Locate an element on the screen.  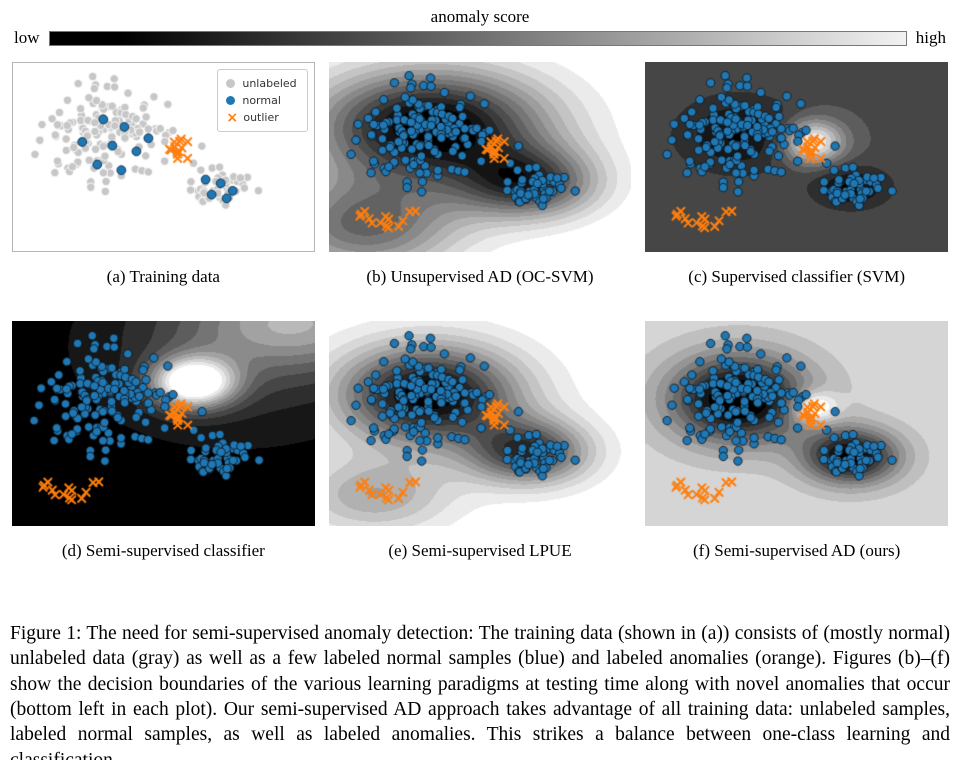
legend-label-unlabeled: unlabeled is located at coordinates (269, 83).